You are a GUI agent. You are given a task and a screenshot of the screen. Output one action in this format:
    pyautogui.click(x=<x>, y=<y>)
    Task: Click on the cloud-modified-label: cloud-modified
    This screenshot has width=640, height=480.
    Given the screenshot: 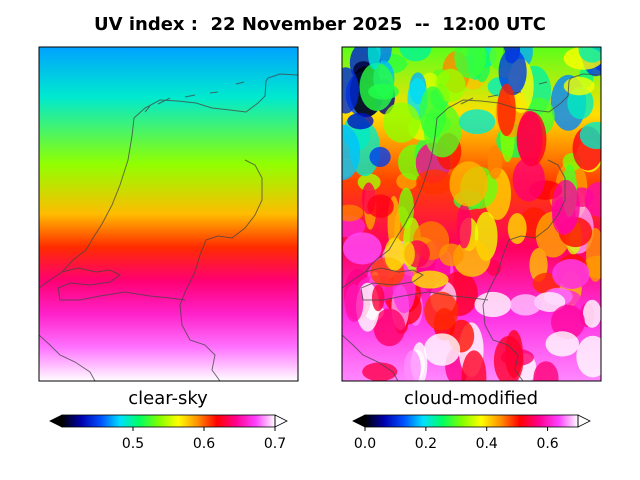 What is the action you would take?
    pyautogui.click(x=471, y=398)
    